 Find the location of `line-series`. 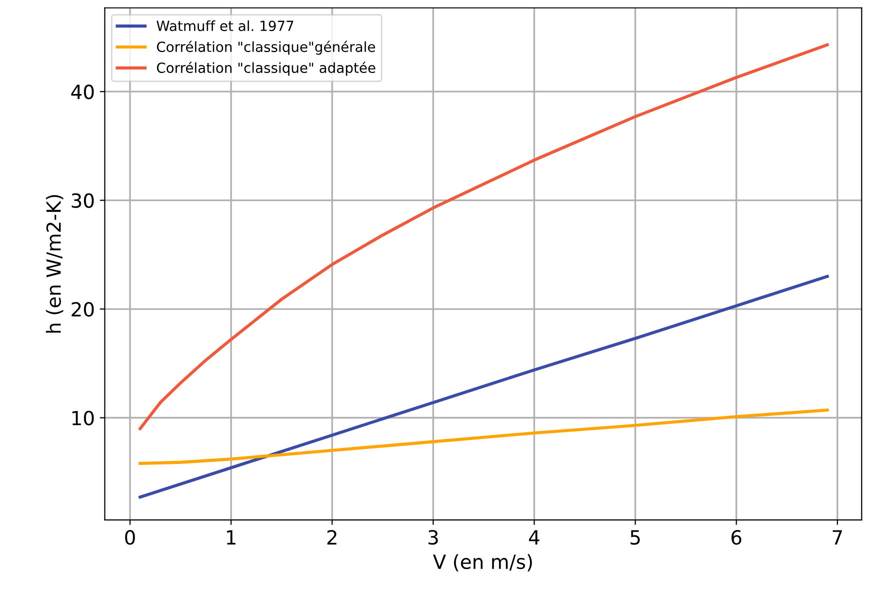

line-series is located at coordinates (483, 436).